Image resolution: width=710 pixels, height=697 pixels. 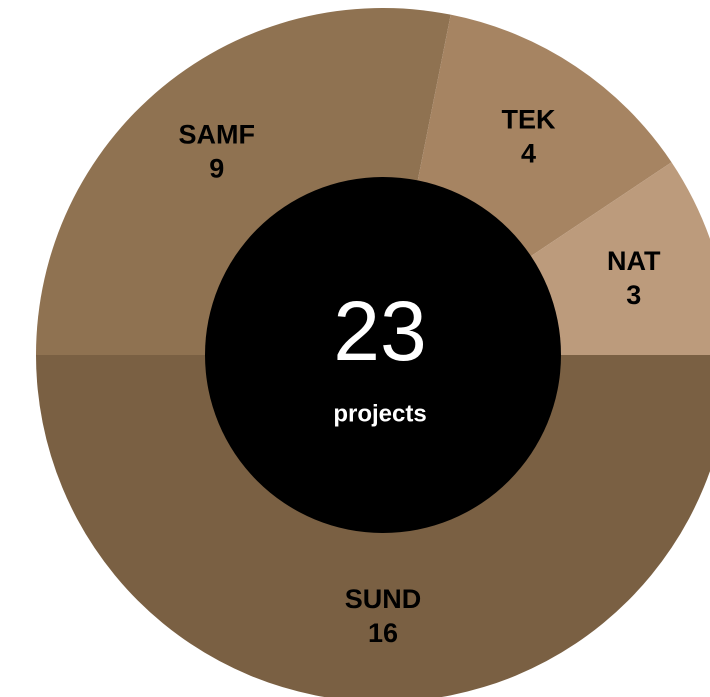 What do you see at coordinates (634, 261) in the screenshot?
I see `segment-name: NAT` at bounding box center [634, 261].